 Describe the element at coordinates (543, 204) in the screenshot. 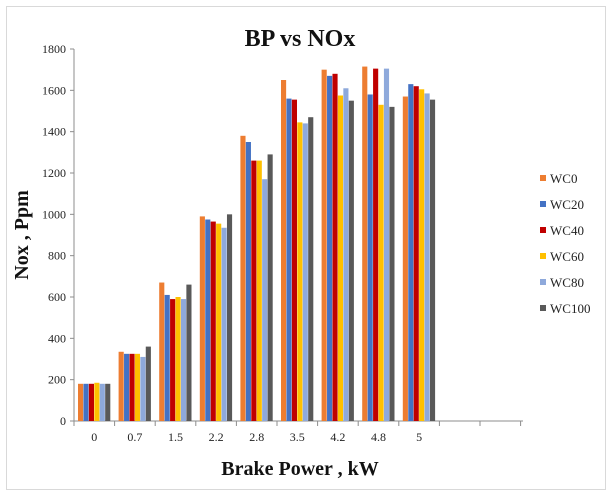

I see `legend-swatch-wc20` at that location.